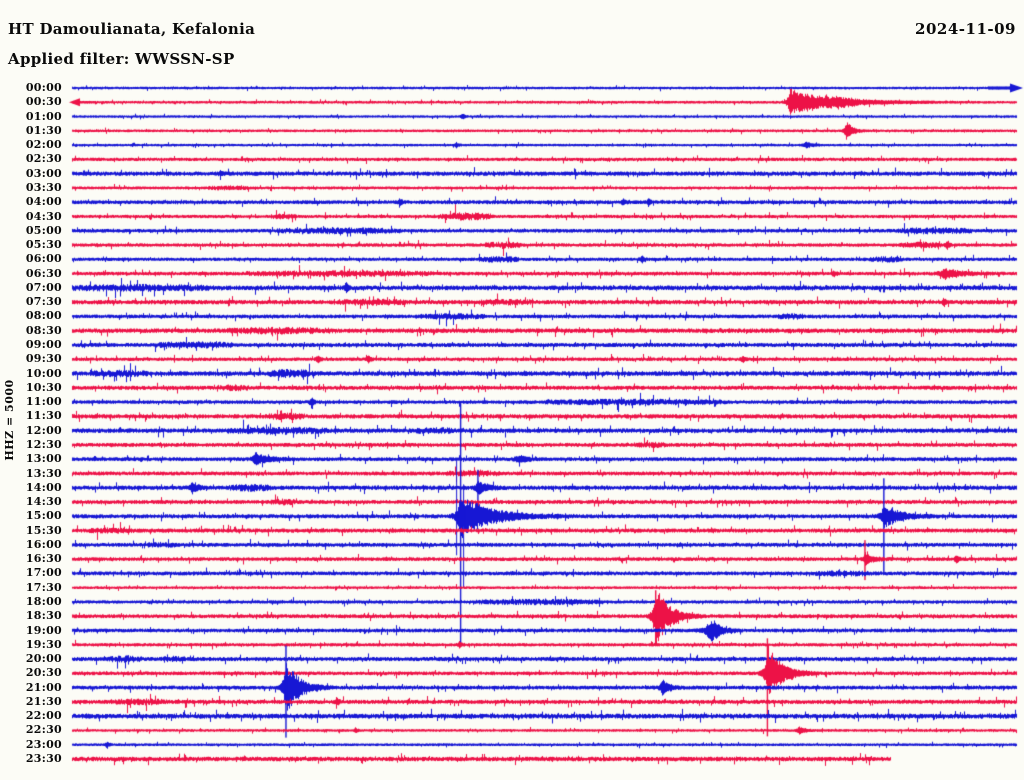  I want to click on time-label: 13:00, so click(43, 459).